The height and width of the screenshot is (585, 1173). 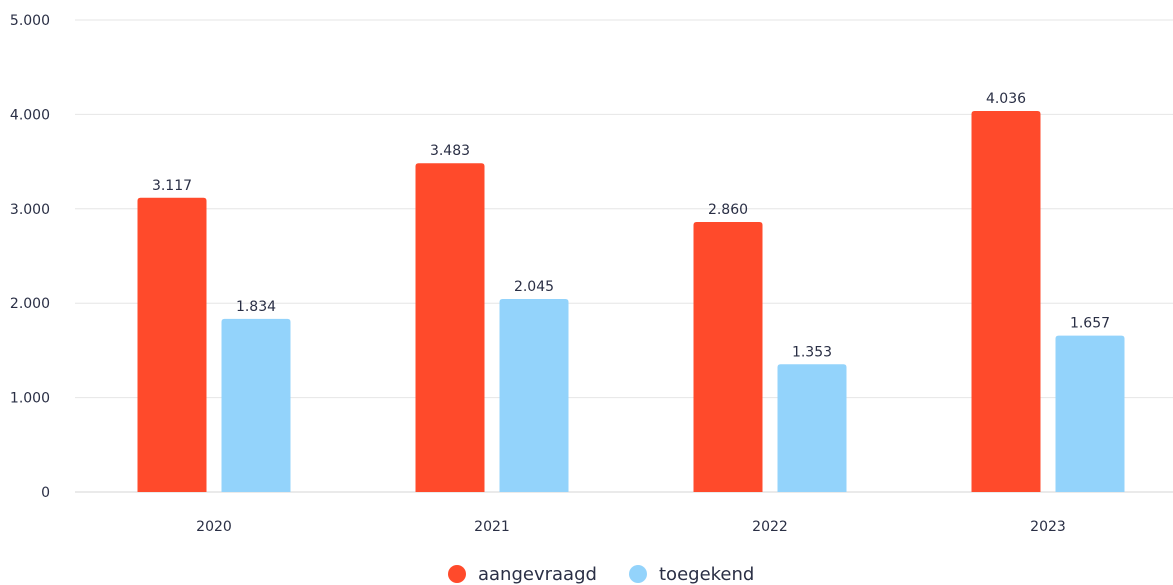 I want to click on data-label: 3.117, so click(x=172, y=186).